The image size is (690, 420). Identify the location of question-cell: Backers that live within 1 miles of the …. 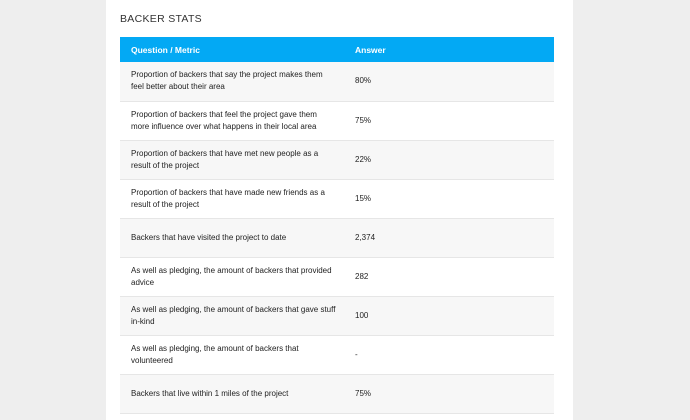
(232, 394).